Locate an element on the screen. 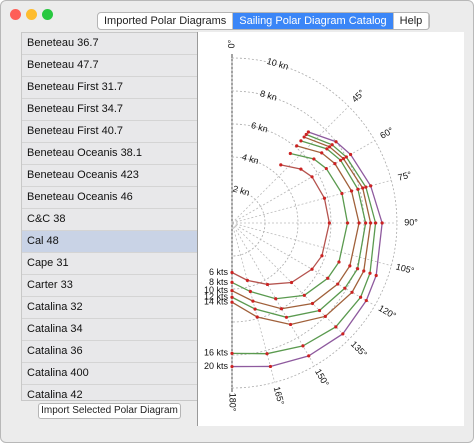 Image resolution: width=474 pixels, height=443 pixels. r-tick-label: 6 kn is located at coordinates (259, 127).